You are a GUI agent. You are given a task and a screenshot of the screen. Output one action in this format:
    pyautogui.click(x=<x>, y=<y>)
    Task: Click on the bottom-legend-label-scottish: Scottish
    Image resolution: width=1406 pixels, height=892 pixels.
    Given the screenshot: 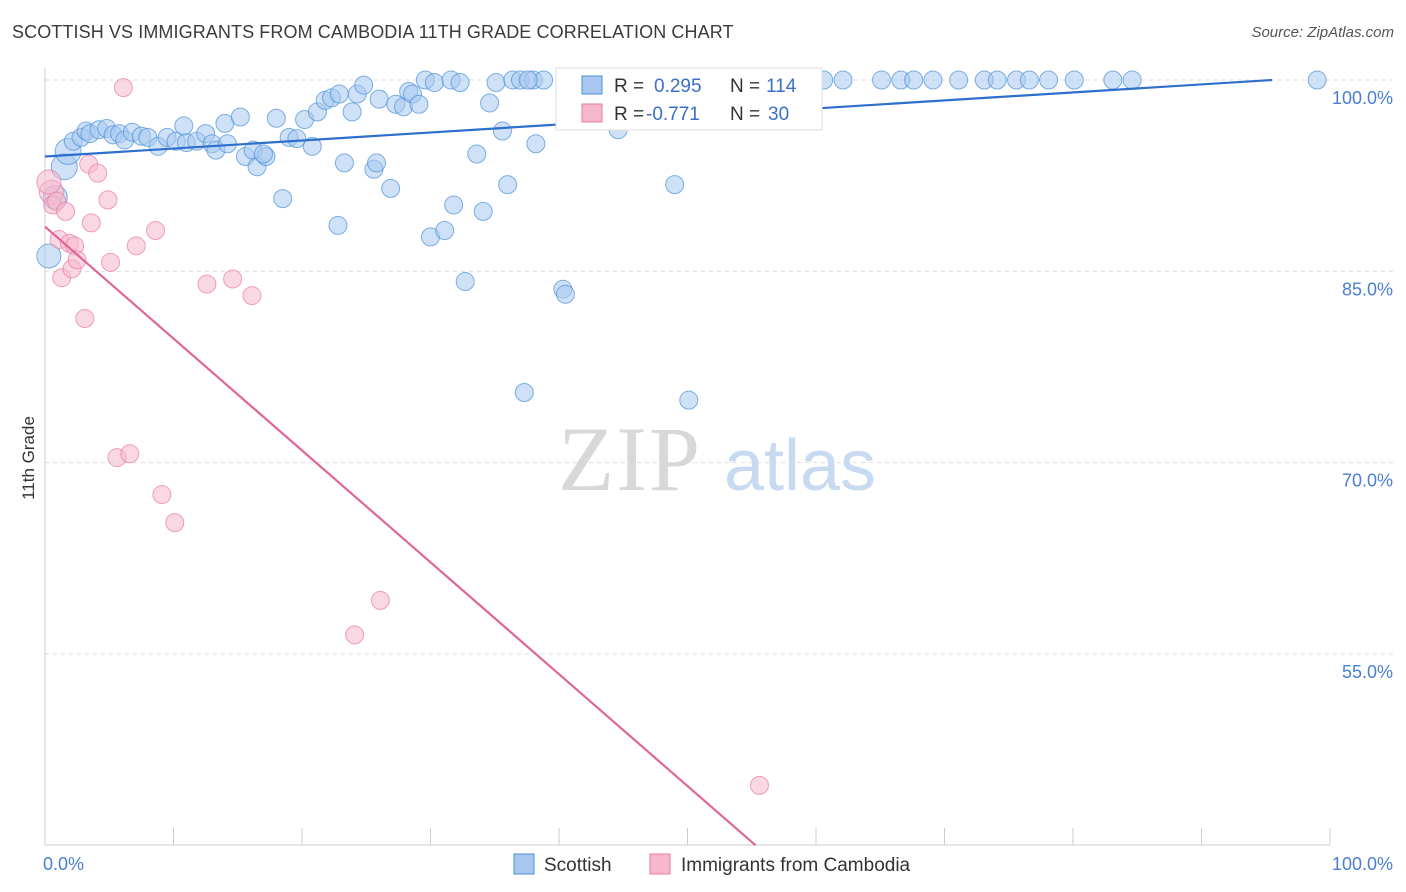 What is the action you would take?
    pyautogui.click(x=578, y=865)
    